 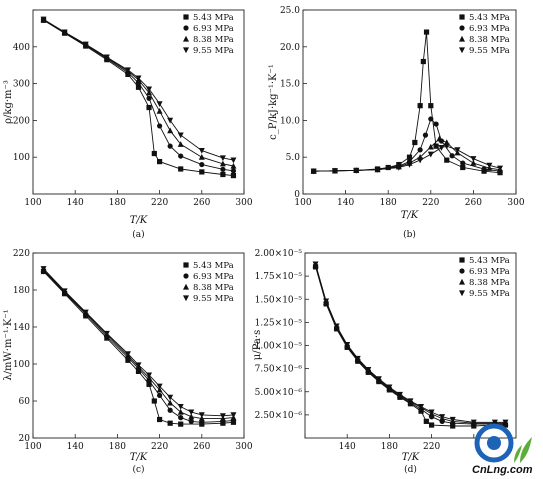 I want to click on x-tick-label: 180, so click(x=117, y=447).